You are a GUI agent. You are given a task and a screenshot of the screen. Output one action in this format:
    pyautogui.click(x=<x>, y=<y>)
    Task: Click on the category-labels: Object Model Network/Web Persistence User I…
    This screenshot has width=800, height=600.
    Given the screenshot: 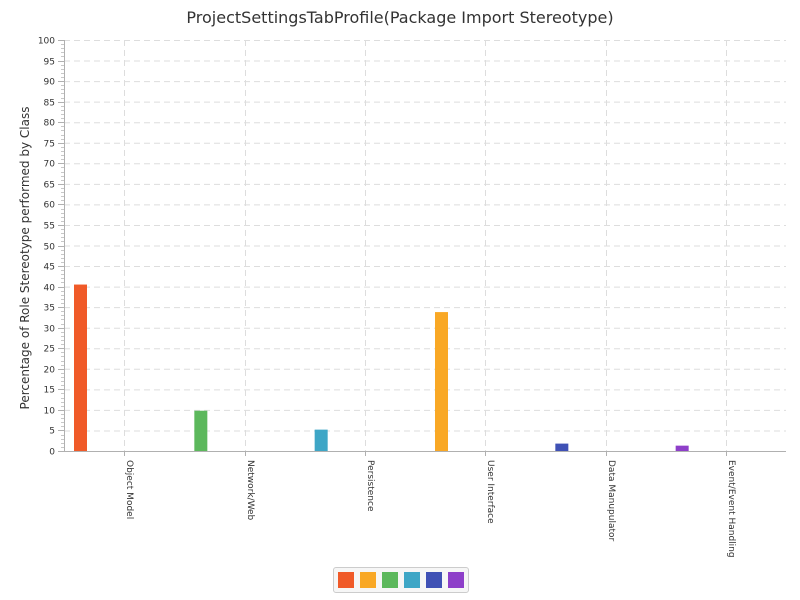 What is the action you would take?
    pyautogui.click(x=430, y=509)
    